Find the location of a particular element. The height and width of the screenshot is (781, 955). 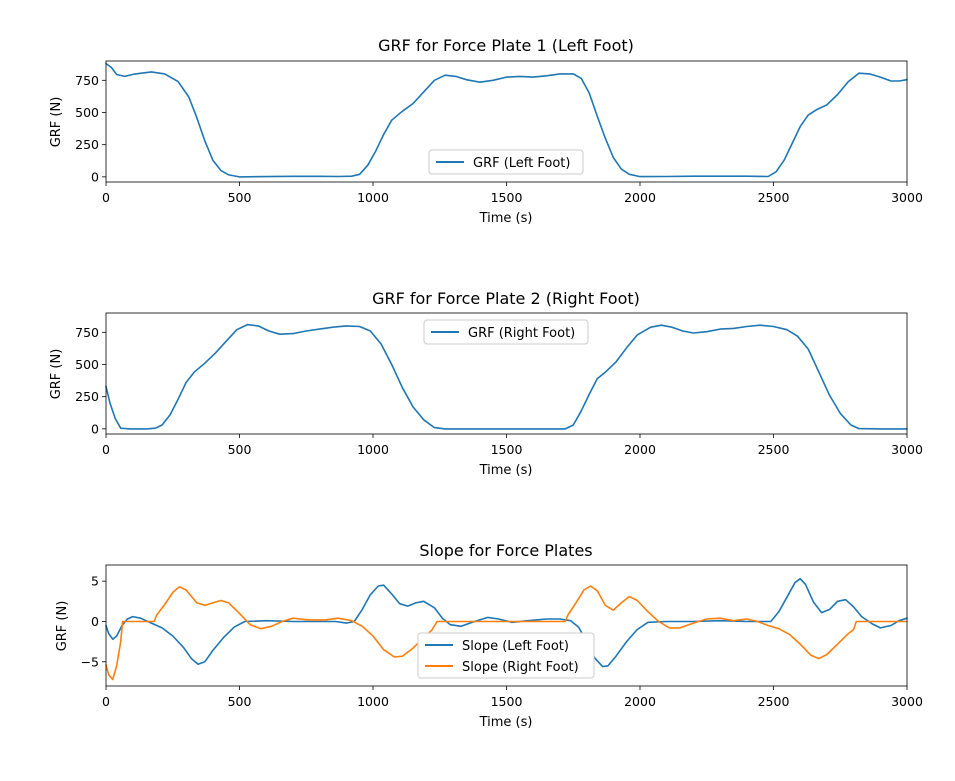

y-tick-label: −5 is located at coordinates (90, 661).